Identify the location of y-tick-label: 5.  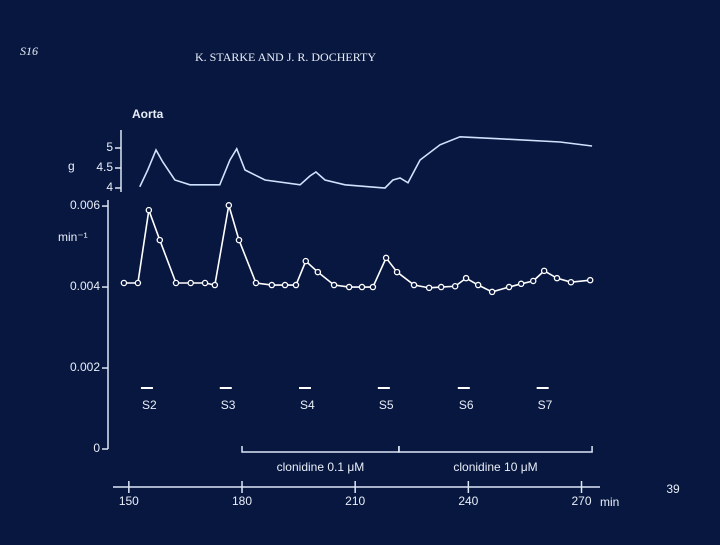
(109, 147).